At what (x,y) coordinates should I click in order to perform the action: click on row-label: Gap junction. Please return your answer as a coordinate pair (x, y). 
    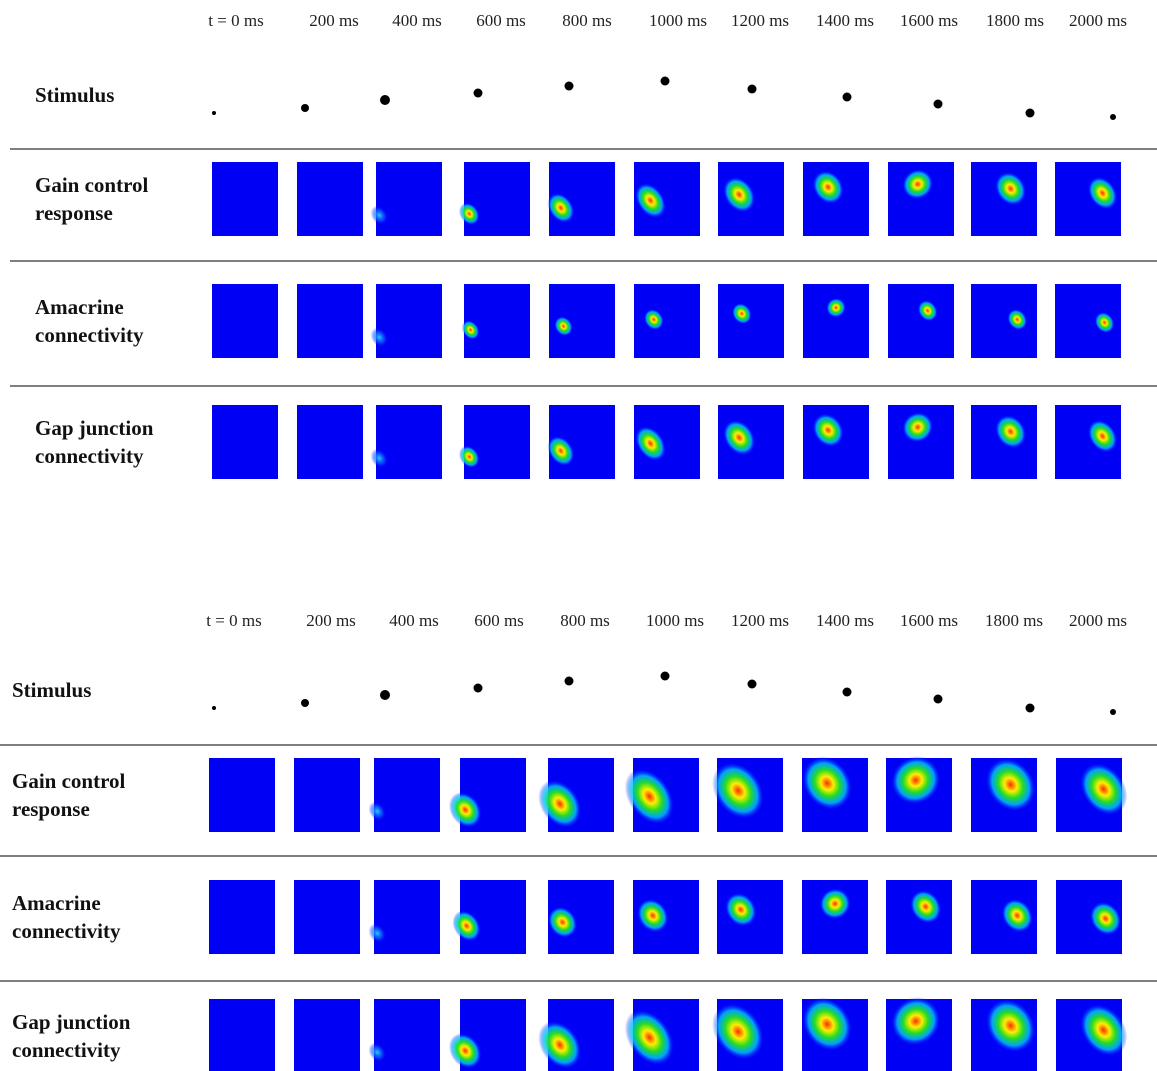
    Looking at the image, I should click on (94, 428).